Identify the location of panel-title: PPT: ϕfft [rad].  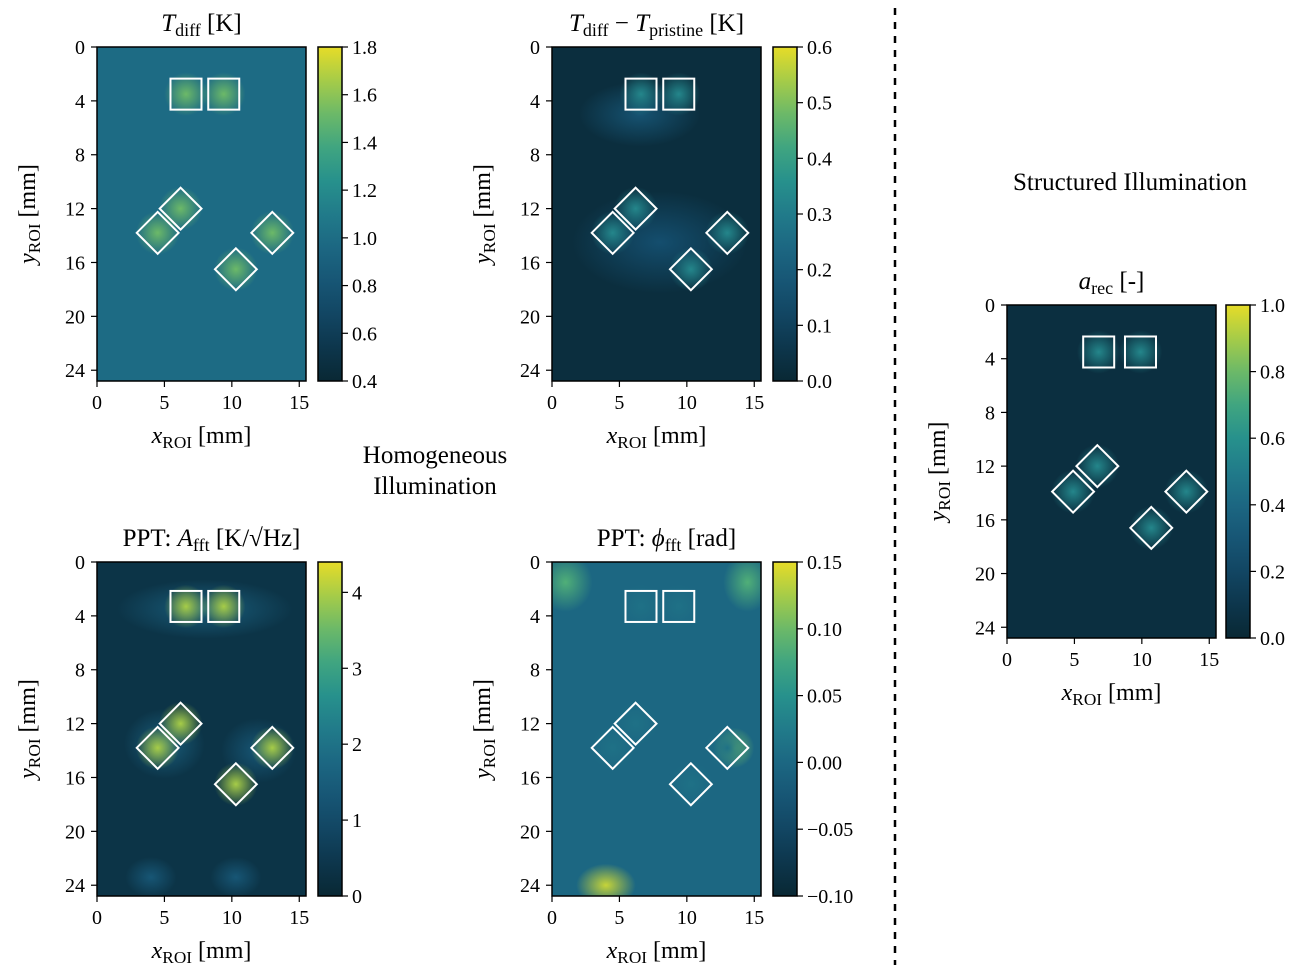
(666, 540).